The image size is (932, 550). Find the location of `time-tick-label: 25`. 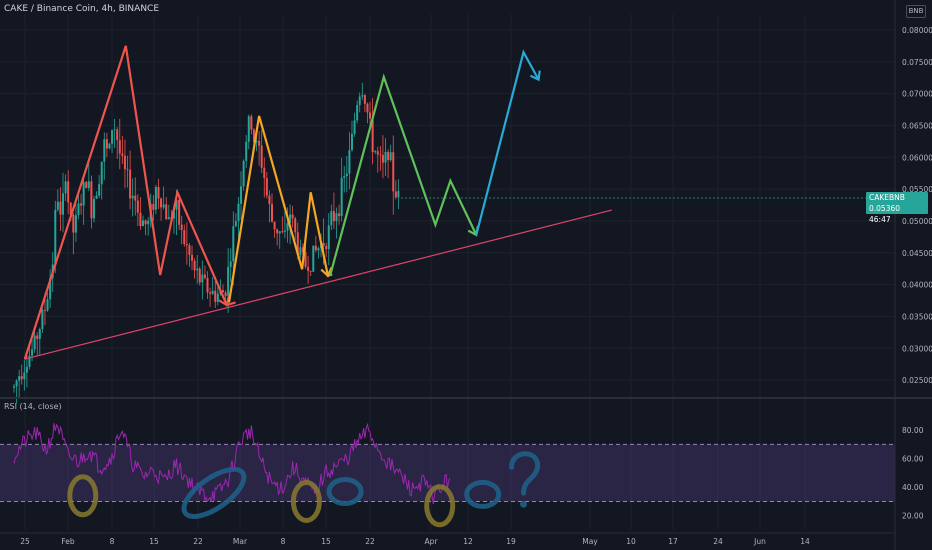

time-tick-label: 25 is located at coordinates (25, 541).